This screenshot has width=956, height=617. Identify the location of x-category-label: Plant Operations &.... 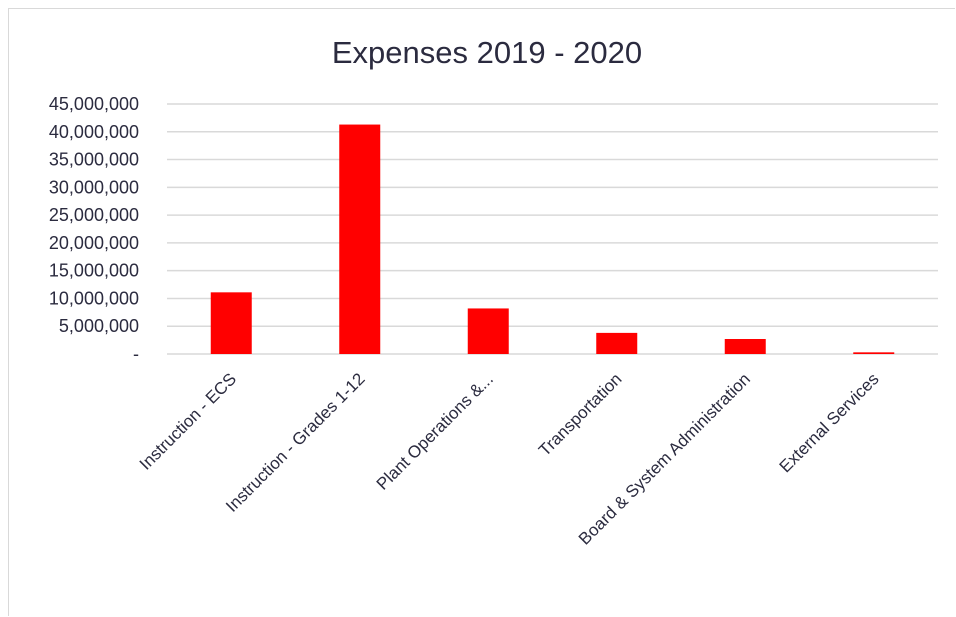
(435, 431).